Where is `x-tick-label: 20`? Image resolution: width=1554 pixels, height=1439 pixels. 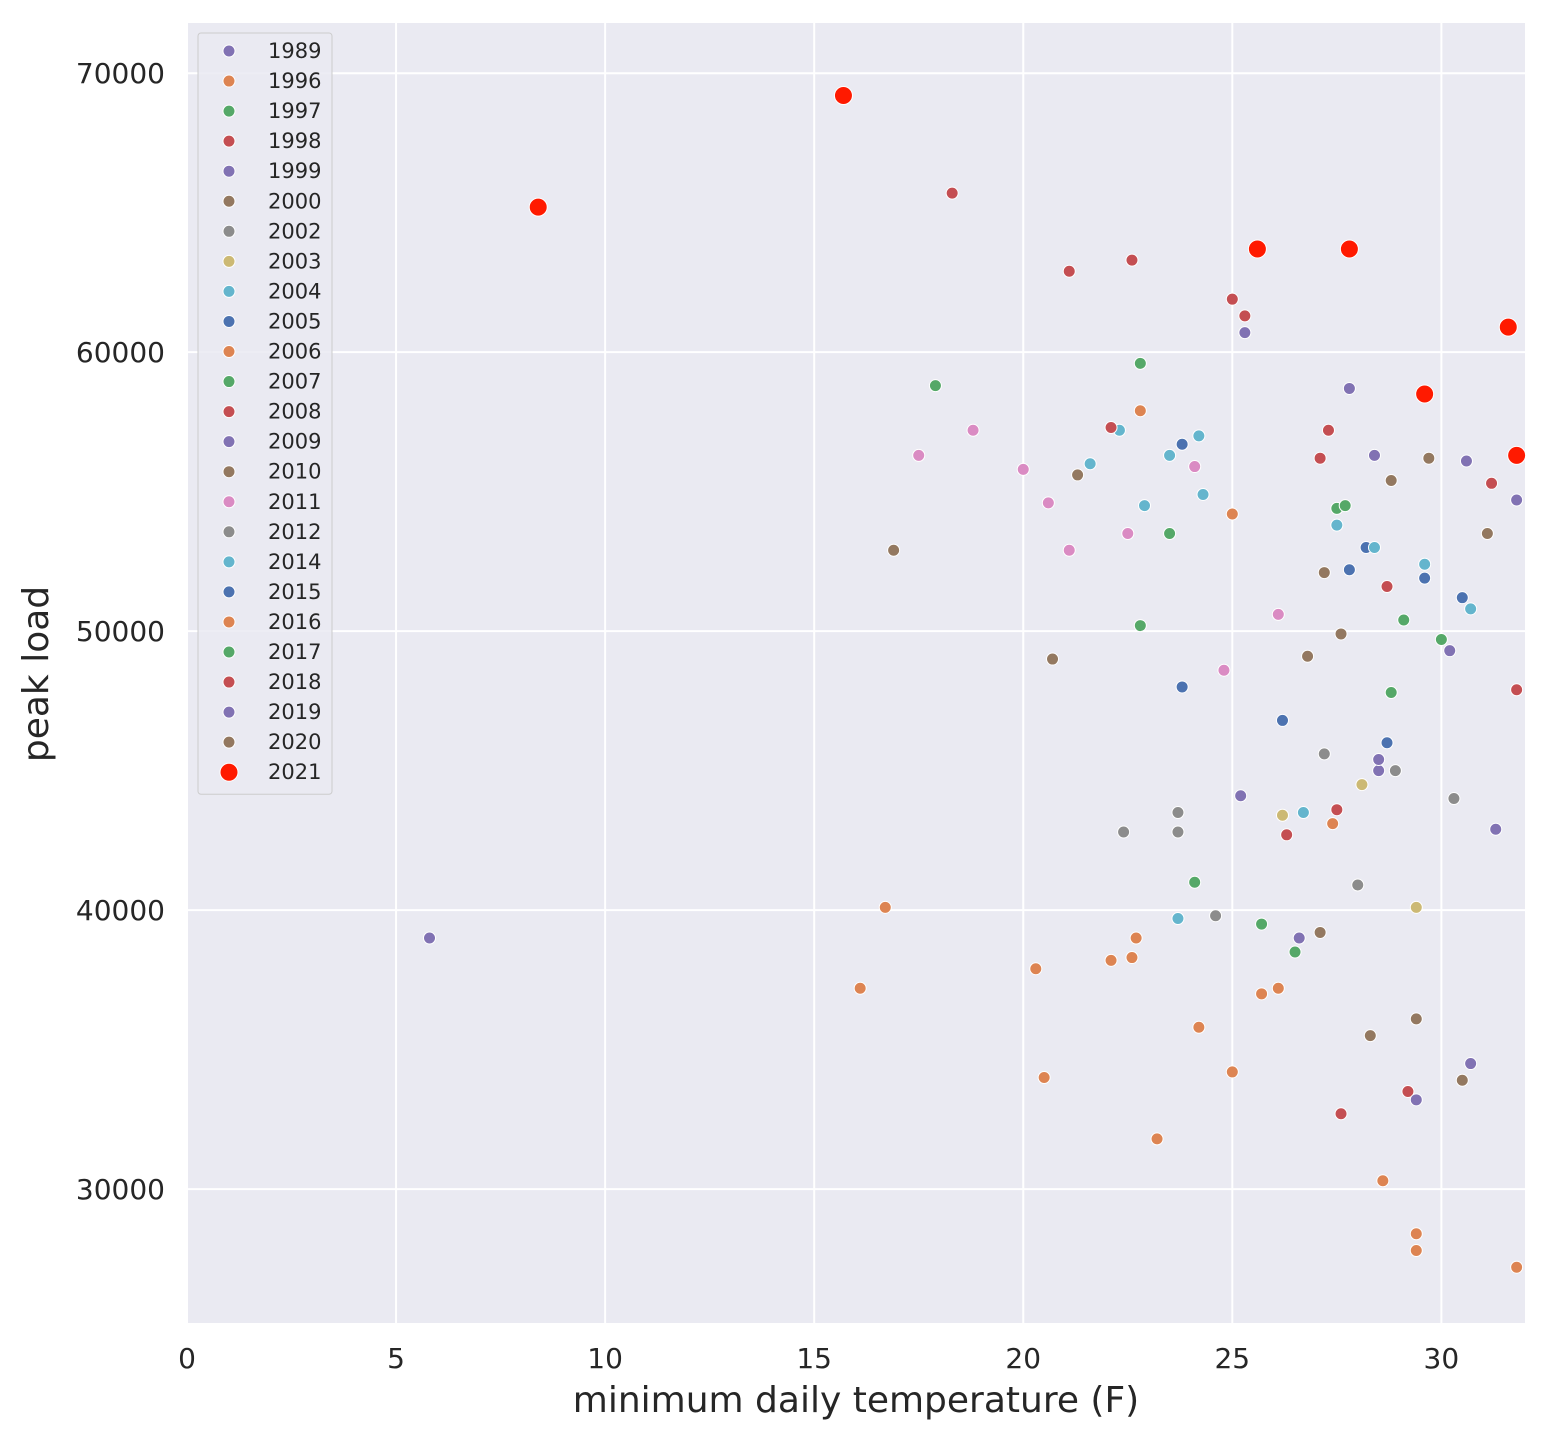
x-tick-label: 20 is located at coordinates (1023, 1358).